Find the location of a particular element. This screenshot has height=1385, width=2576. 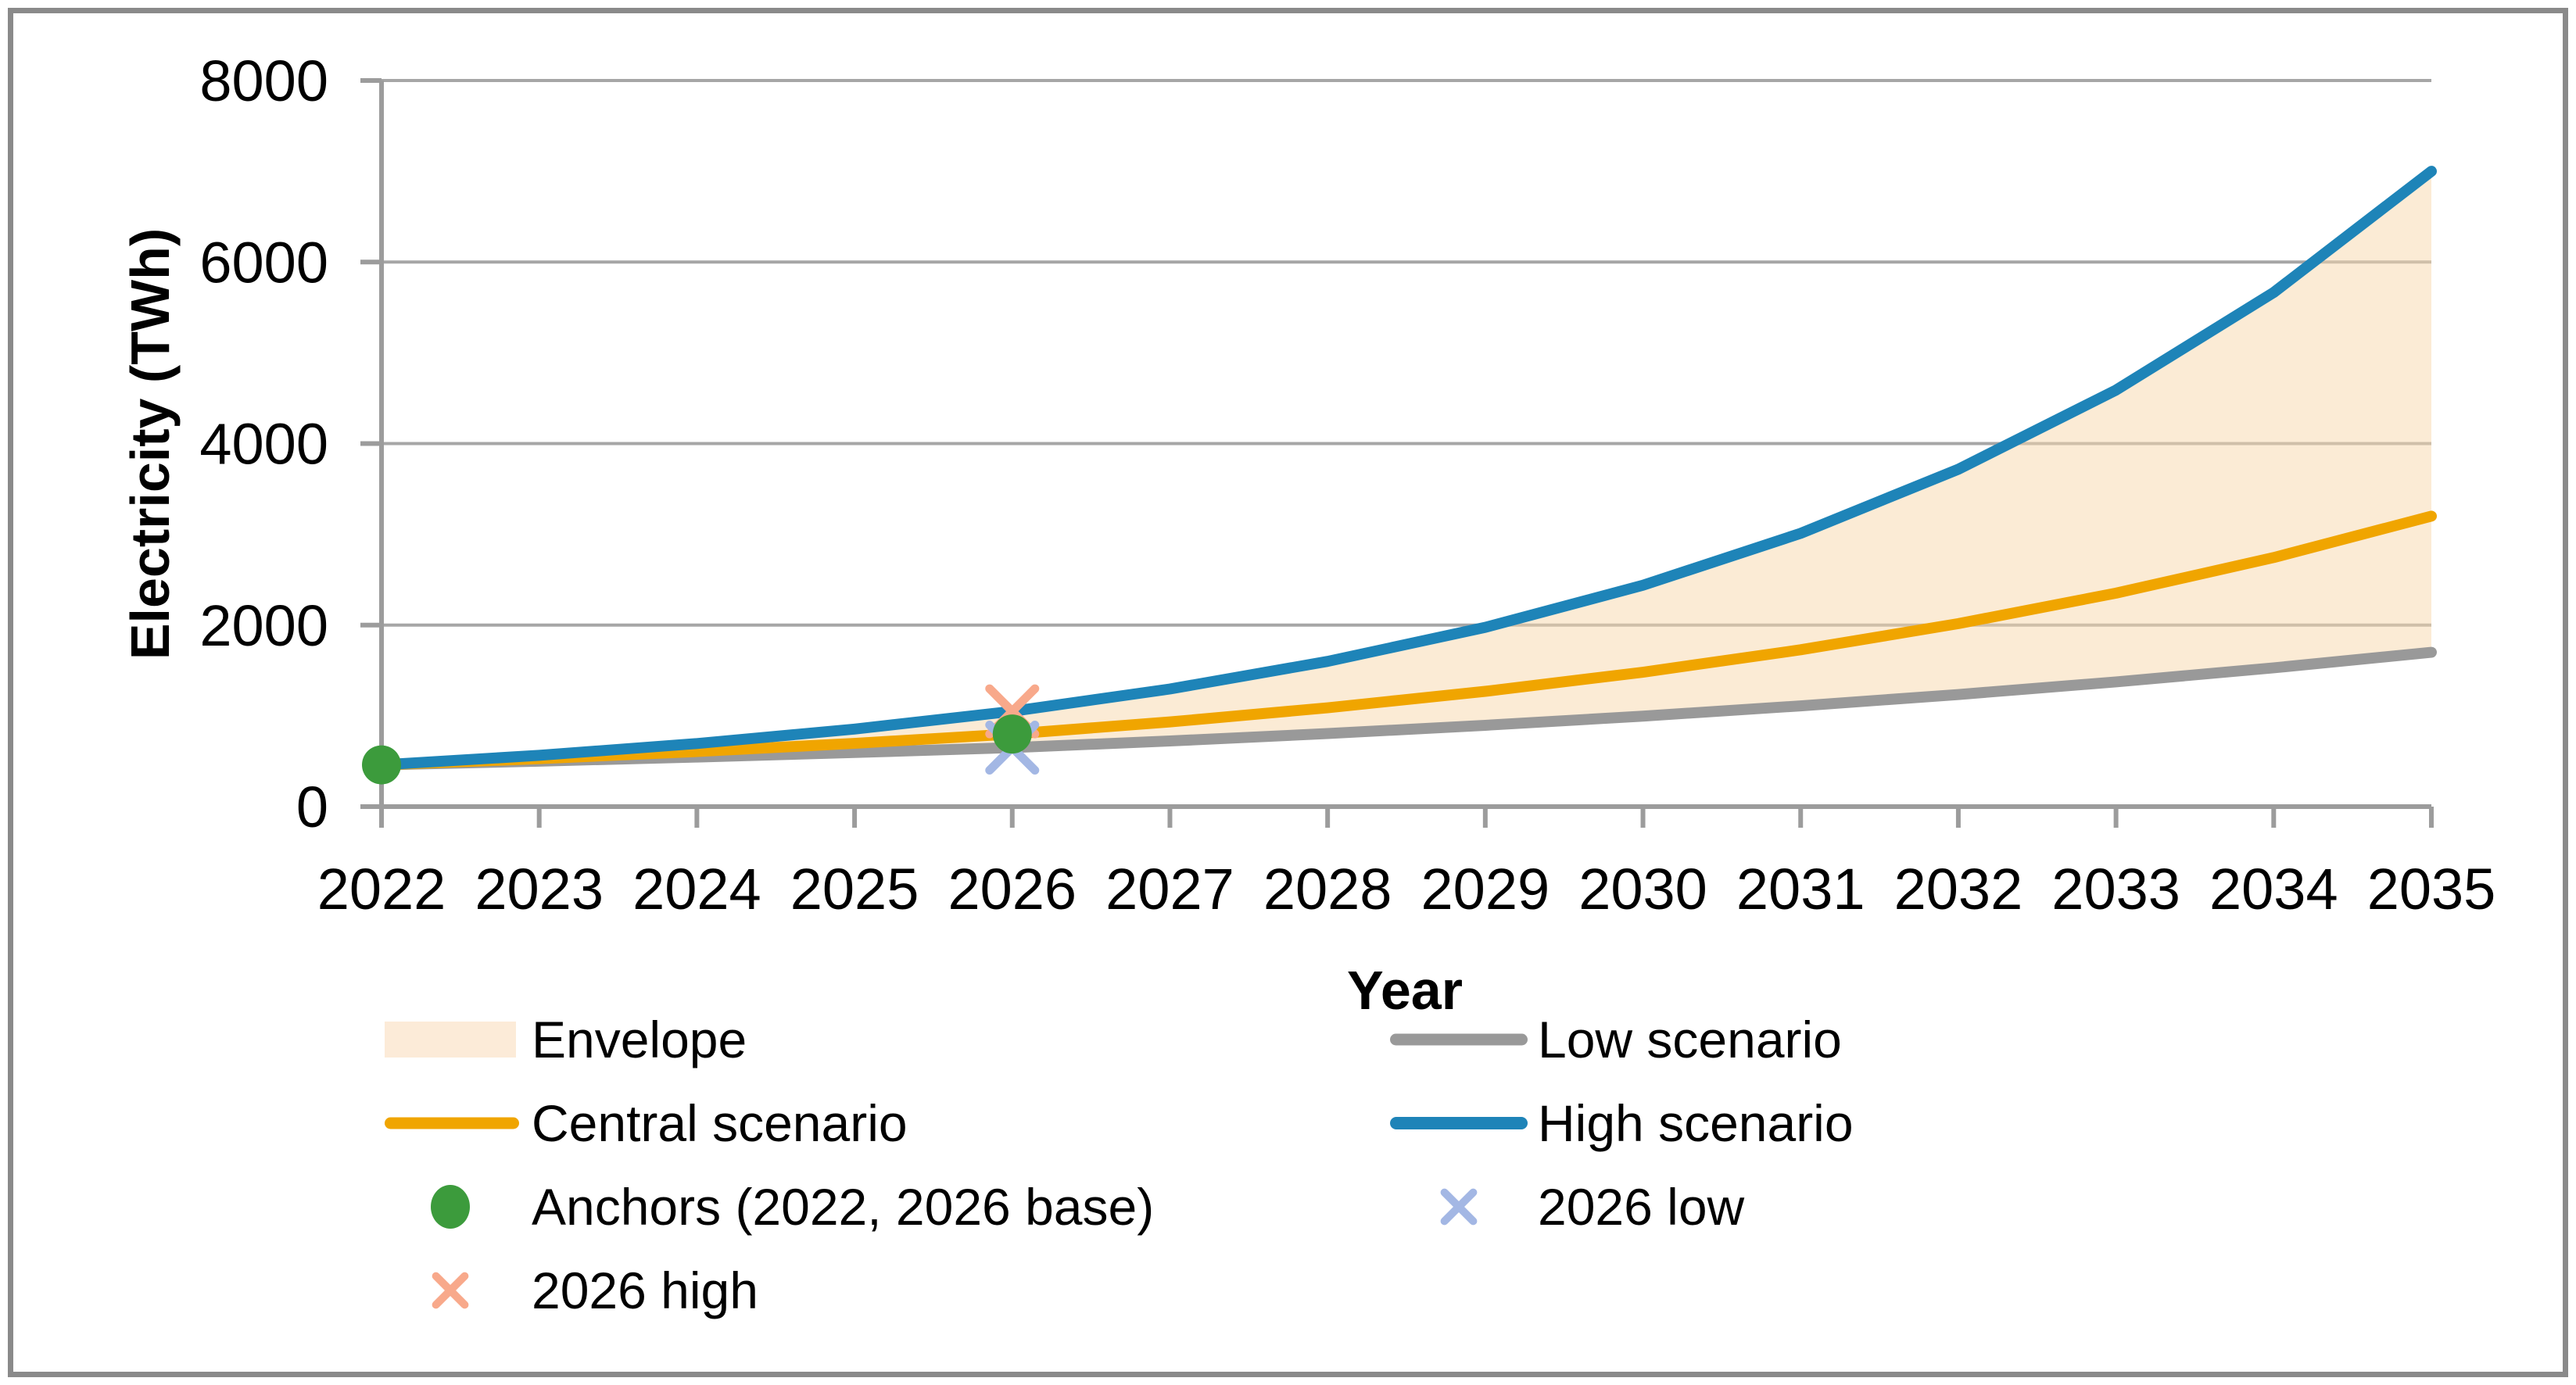

svg-text: 8000 is located at coordinates (263, 80).